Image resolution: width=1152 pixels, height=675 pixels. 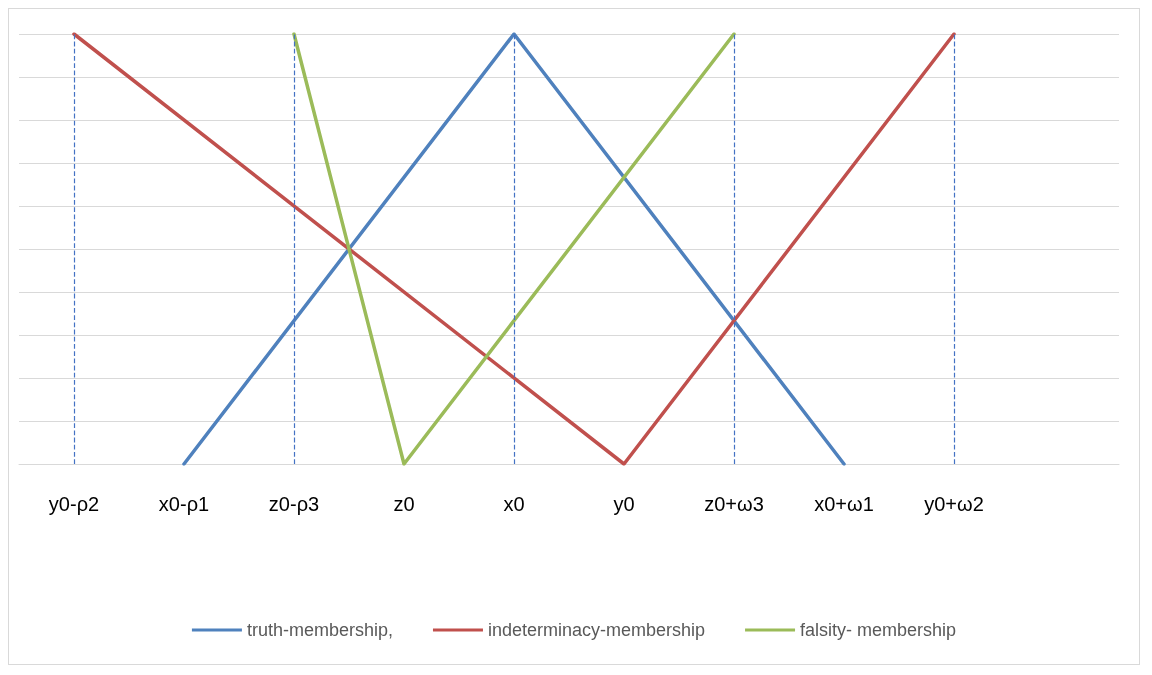 I want to click on x-tick-label: z0+ω3, so click(x=734, y=504).